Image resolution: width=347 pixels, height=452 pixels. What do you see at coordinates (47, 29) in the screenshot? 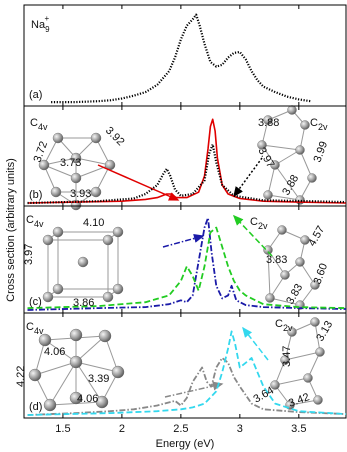
I see `species-sub: 9` at bounding box center [47, 29].